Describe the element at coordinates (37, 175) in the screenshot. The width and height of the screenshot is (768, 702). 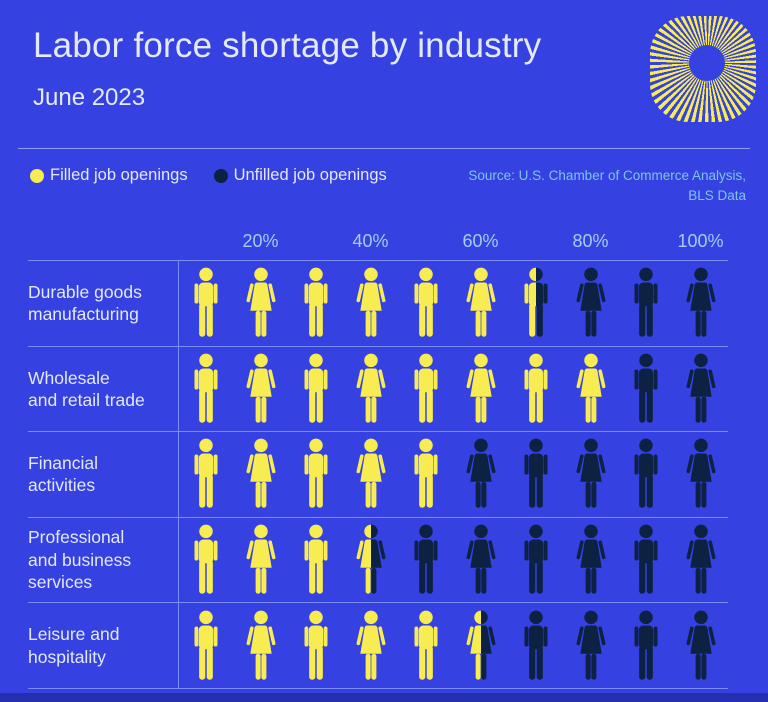
I see `filled-dot-icon` at that location.